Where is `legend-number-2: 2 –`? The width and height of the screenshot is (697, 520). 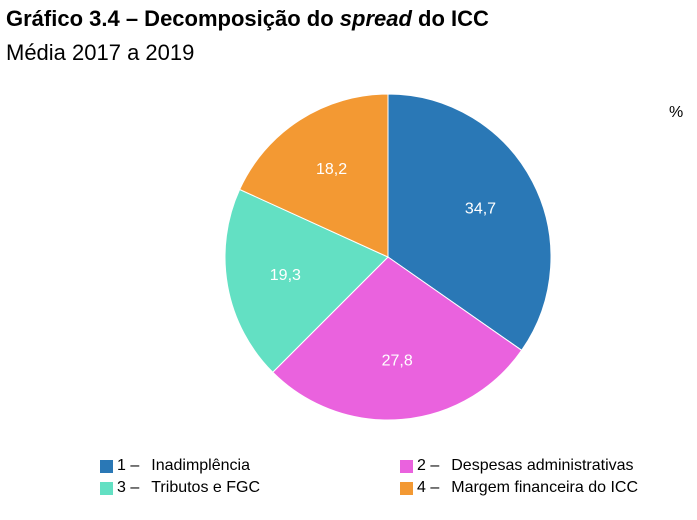
legend-number-2: 2 – is located at coordinates (428, 465).